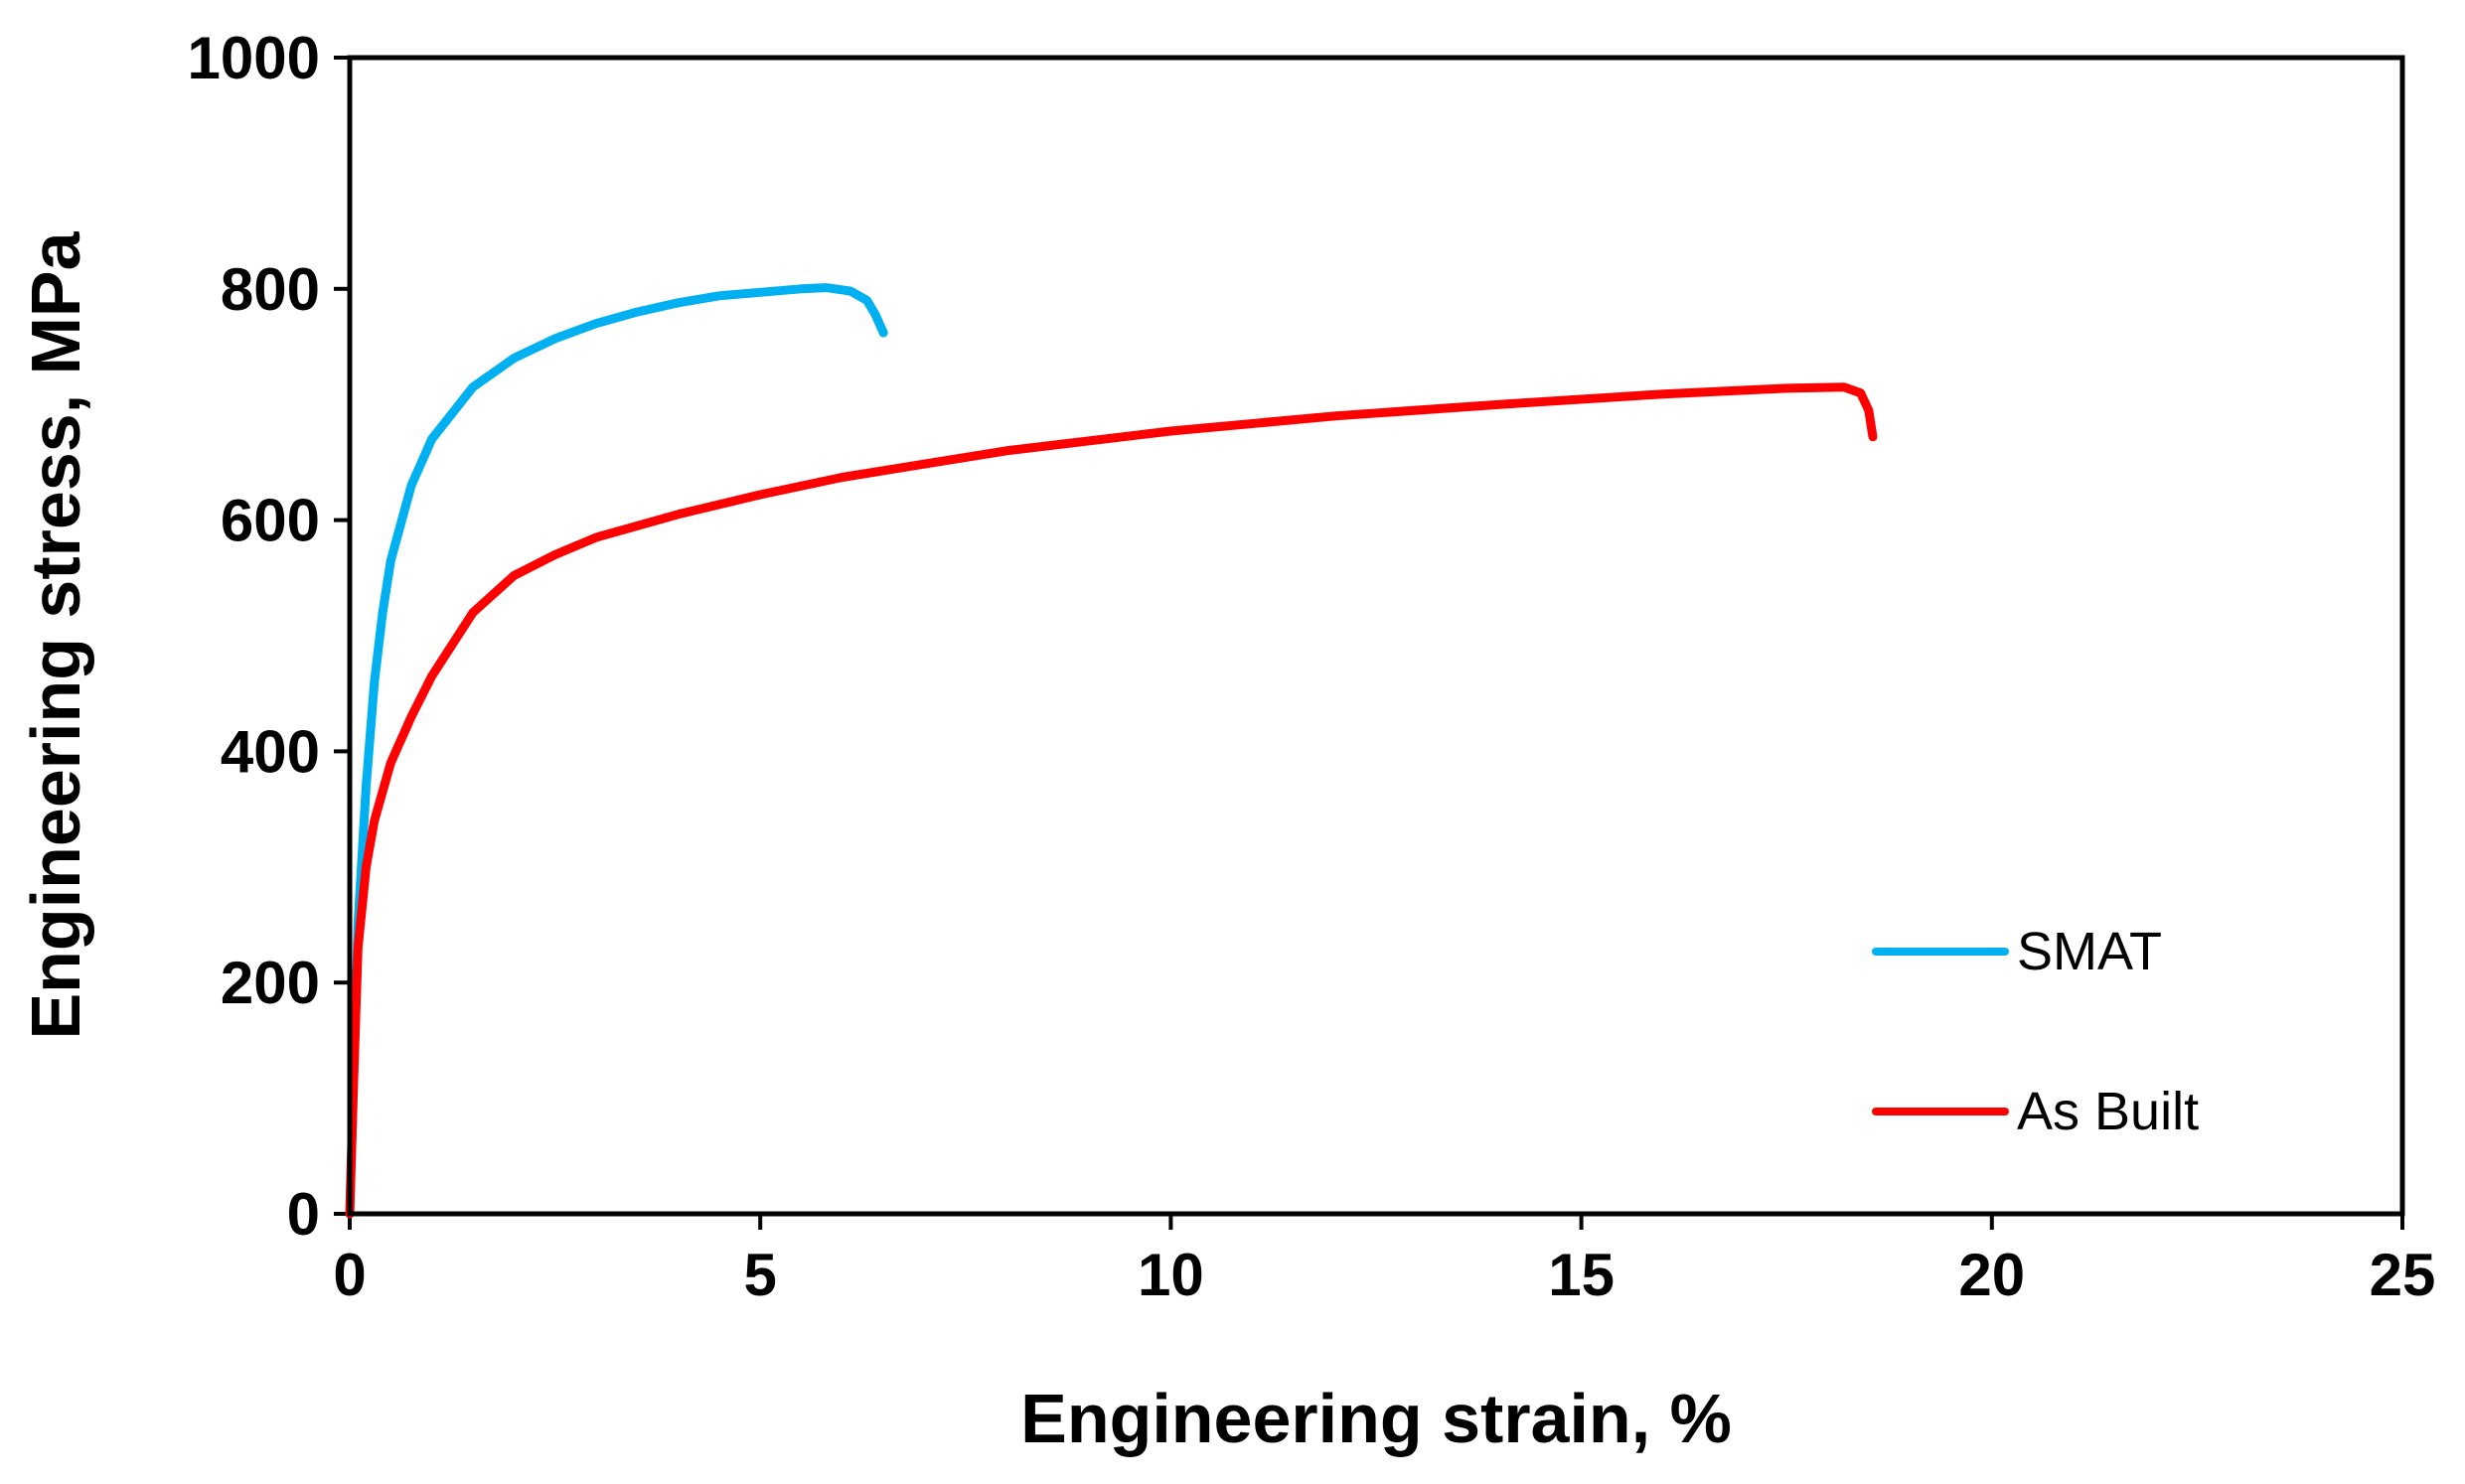 The width and height of the screenshot is (2465, 1484). I want to click on y-axis-title: Engineering stress, MPa, so click(56, 634).